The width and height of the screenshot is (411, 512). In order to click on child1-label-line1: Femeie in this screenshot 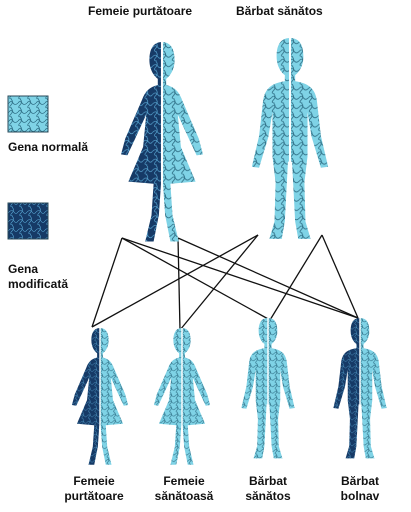, I will do `click(94, 481)`.